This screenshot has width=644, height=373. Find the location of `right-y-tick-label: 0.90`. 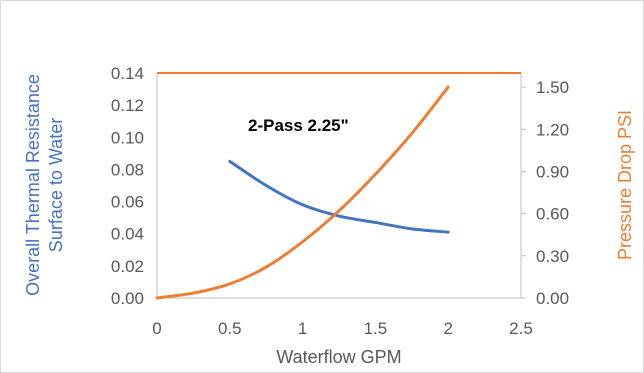

right-y-tick-label: 0.90 is located at coordinates (552, 171).